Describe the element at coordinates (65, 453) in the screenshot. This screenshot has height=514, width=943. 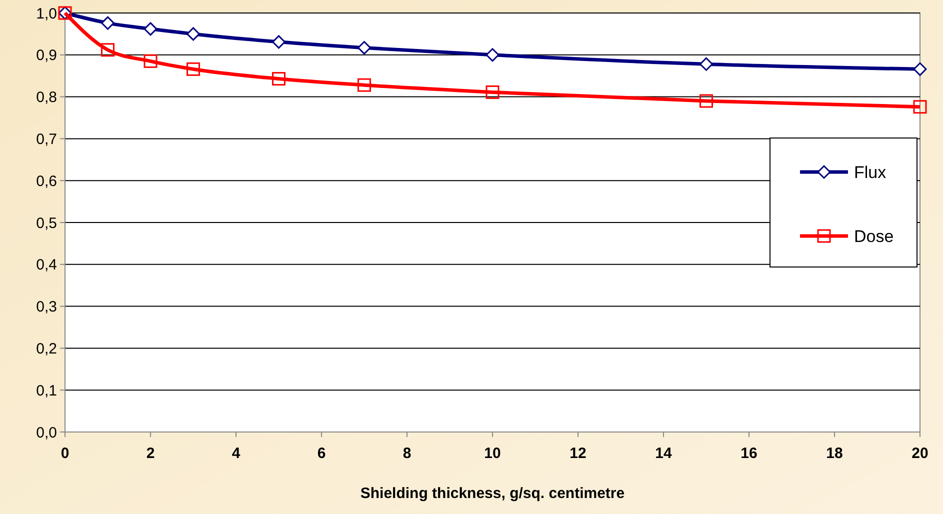
I see `x-tick-label: 0` at that location.